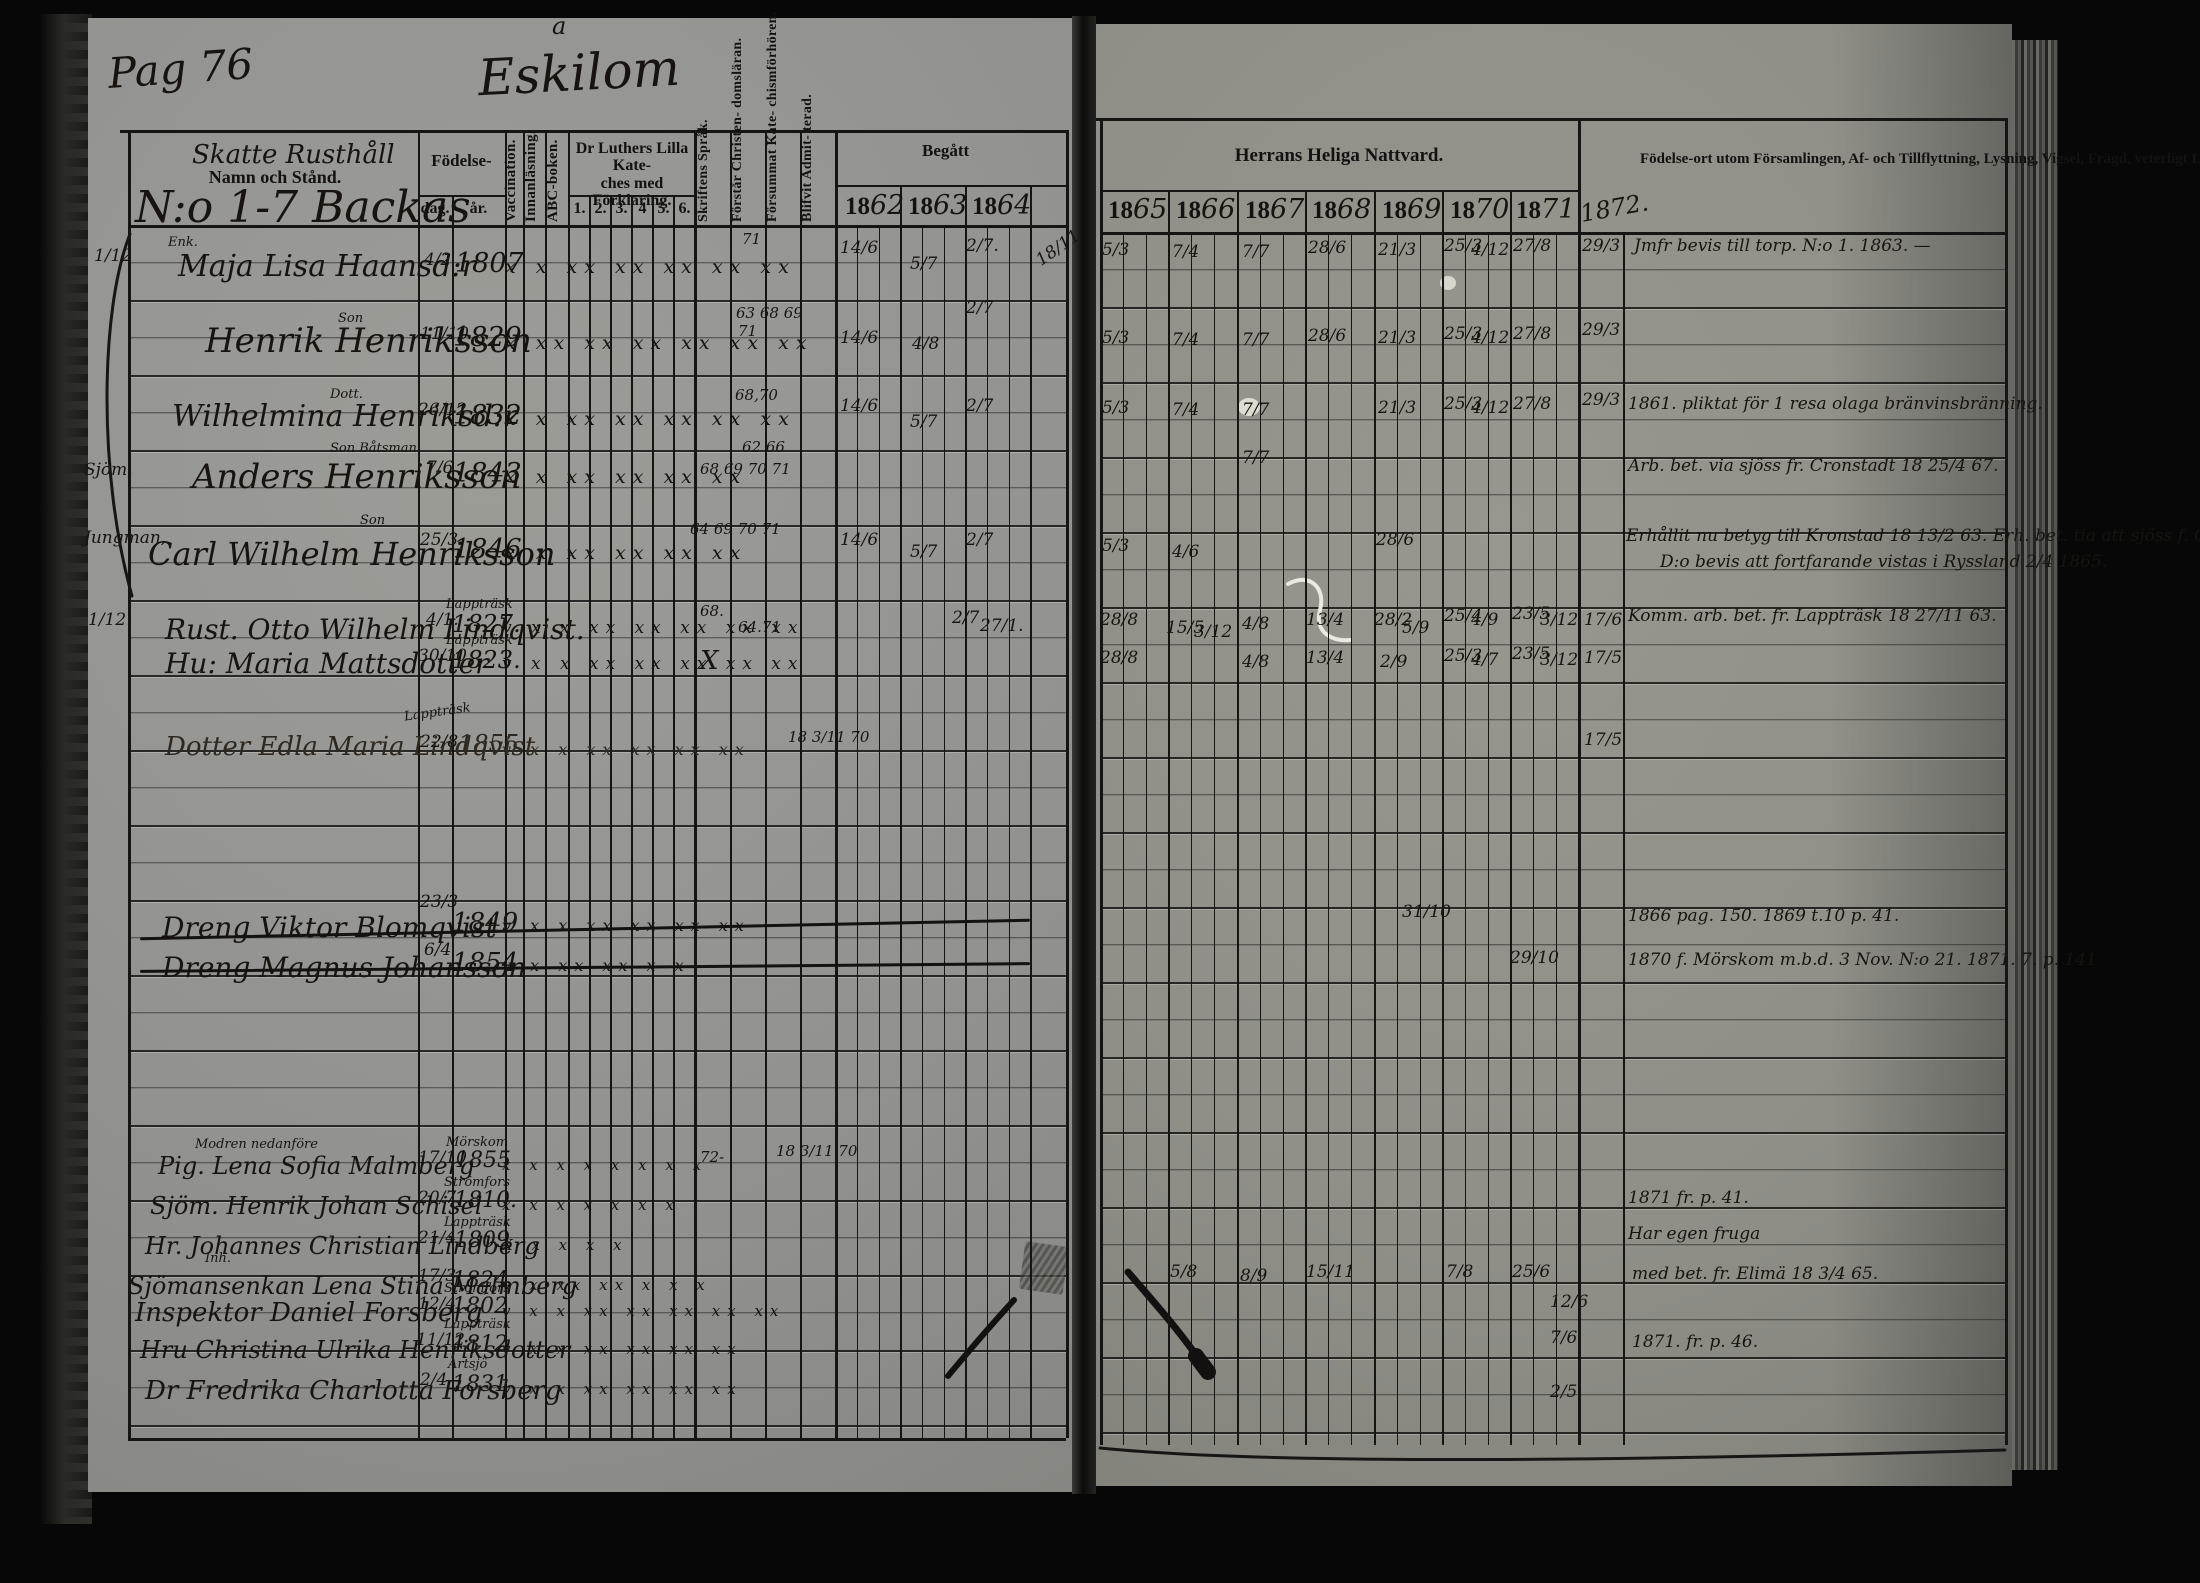  Describe the element at coordinates (807, 157) in the screenshot. I see `rotated-column-header: Blifvit Admit- terad.` at that location.